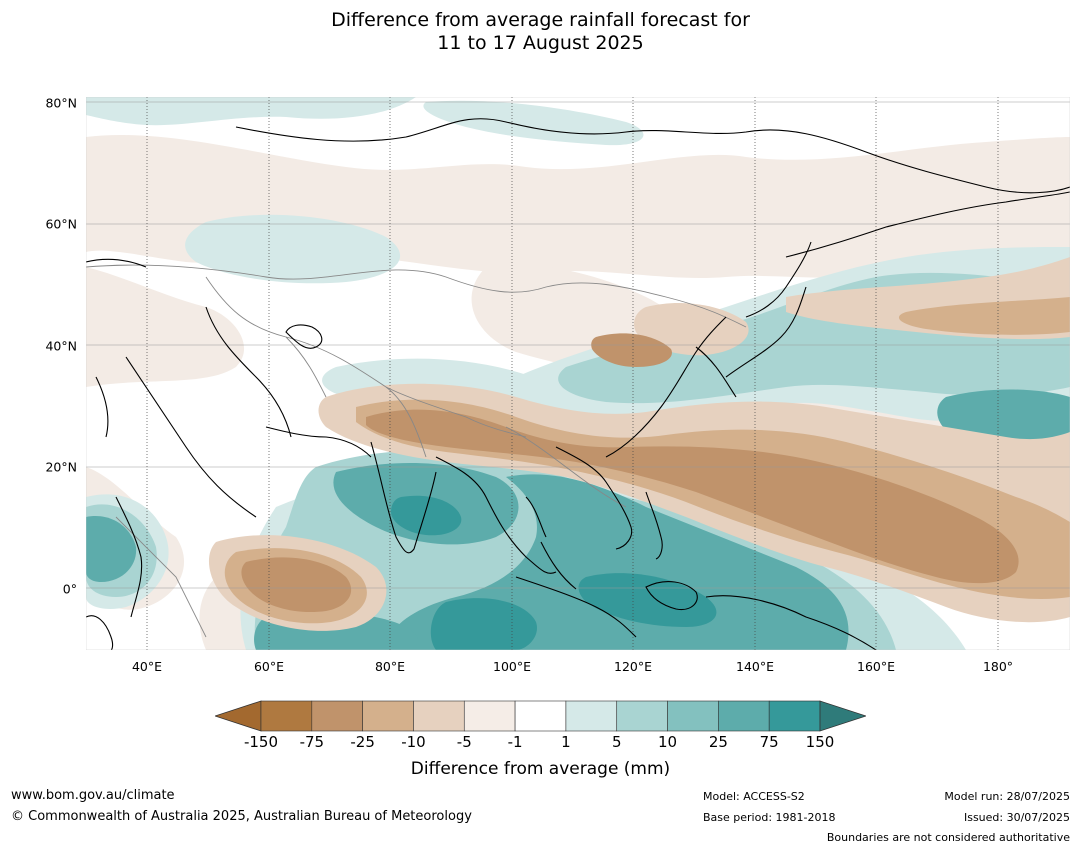 The height and width of the screenshot is (850, 1081). I want to click on colorbar-title: Difference from average (mm), so click(540, 769).